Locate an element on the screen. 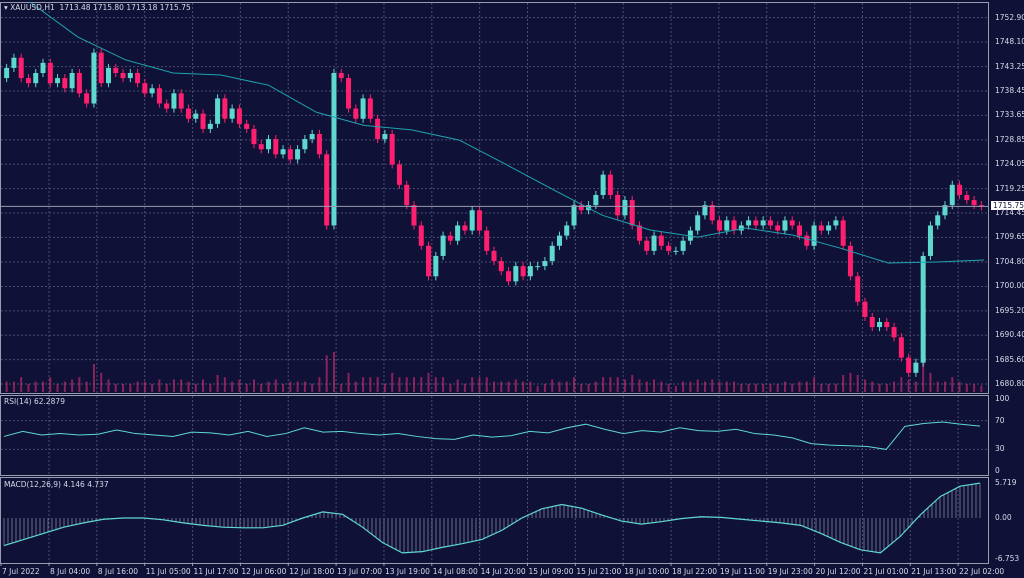 Image resolution: width=1024 pixels, height=578 pixels. price-tick: 1714.45 is located at coordinates (1009, 212).